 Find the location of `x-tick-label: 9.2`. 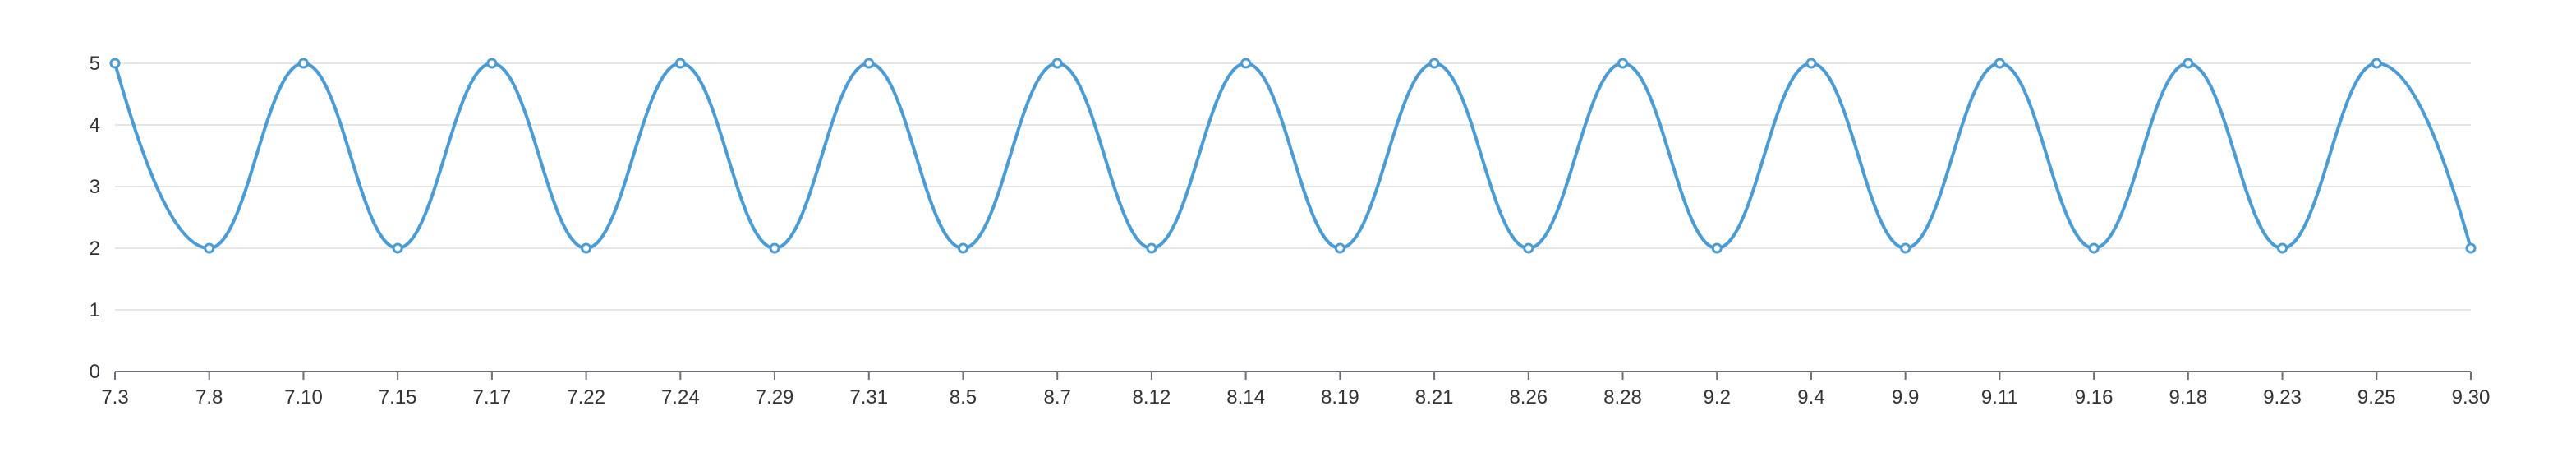

x-tick-label: 9.2 is located at coordinates (1717, 397).